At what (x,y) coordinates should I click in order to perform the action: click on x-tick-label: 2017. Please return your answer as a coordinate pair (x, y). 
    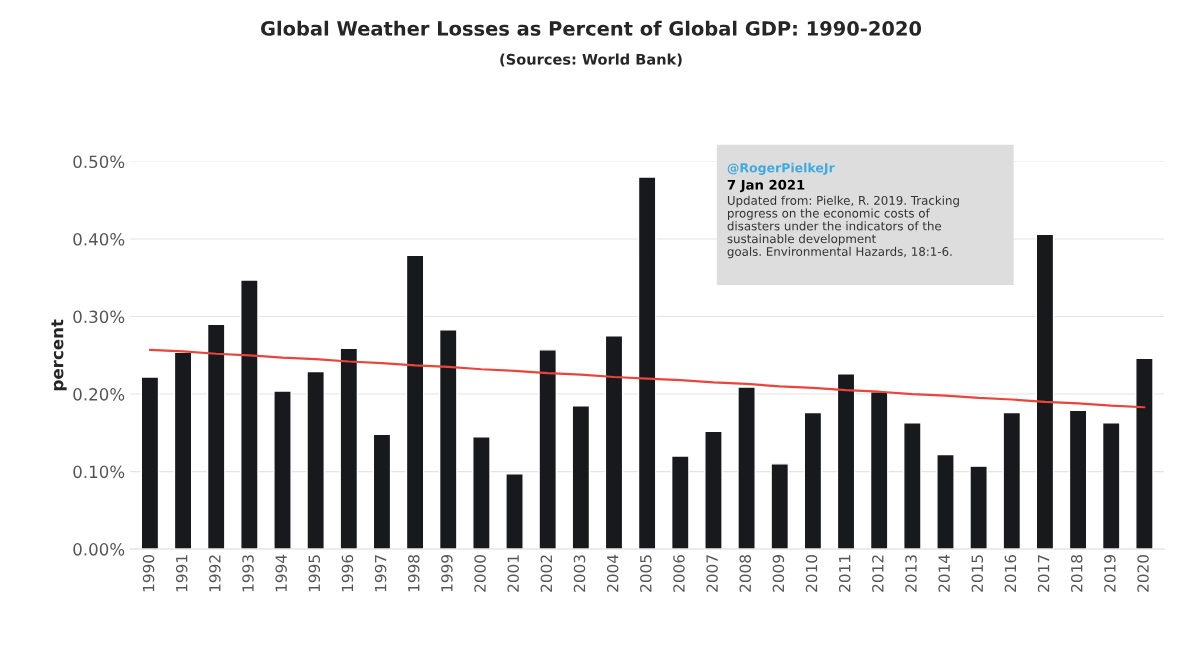
    Looking at the image, I should click on (1043, 573).